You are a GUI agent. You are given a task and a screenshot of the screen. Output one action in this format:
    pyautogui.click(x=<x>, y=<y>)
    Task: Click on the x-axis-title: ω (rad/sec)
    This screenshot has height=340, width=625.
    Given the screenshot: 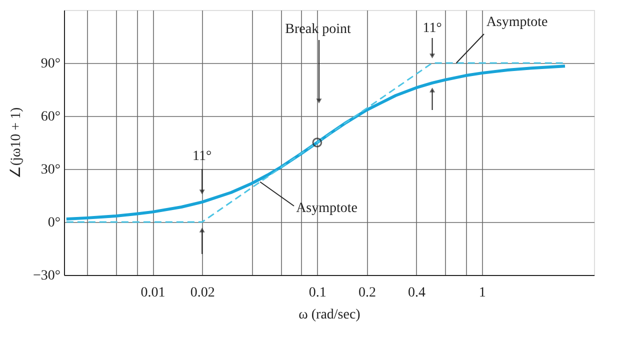 What is the action you would take?
    pyautogui.click(x=329, y=315)
    